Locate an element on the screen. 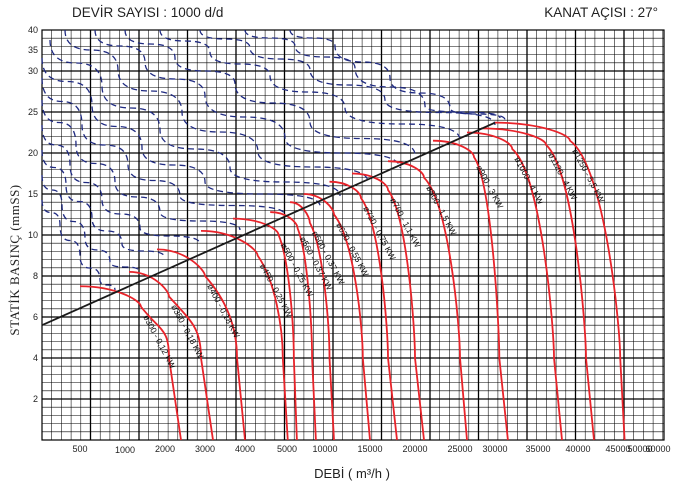  y-tick-label: 30 is located at coordinates (33, 71).